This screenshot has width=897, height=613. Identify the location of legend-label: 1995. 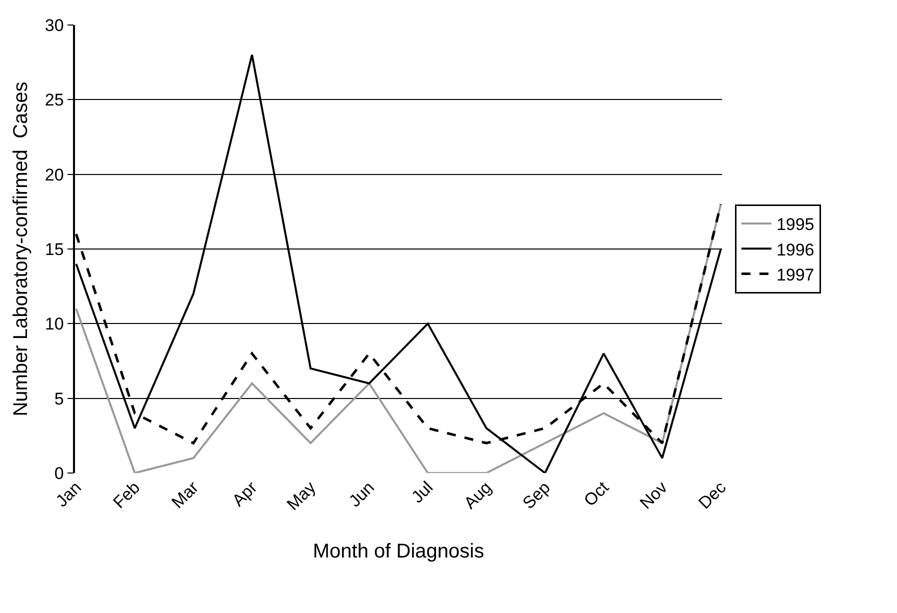
(795, 224).